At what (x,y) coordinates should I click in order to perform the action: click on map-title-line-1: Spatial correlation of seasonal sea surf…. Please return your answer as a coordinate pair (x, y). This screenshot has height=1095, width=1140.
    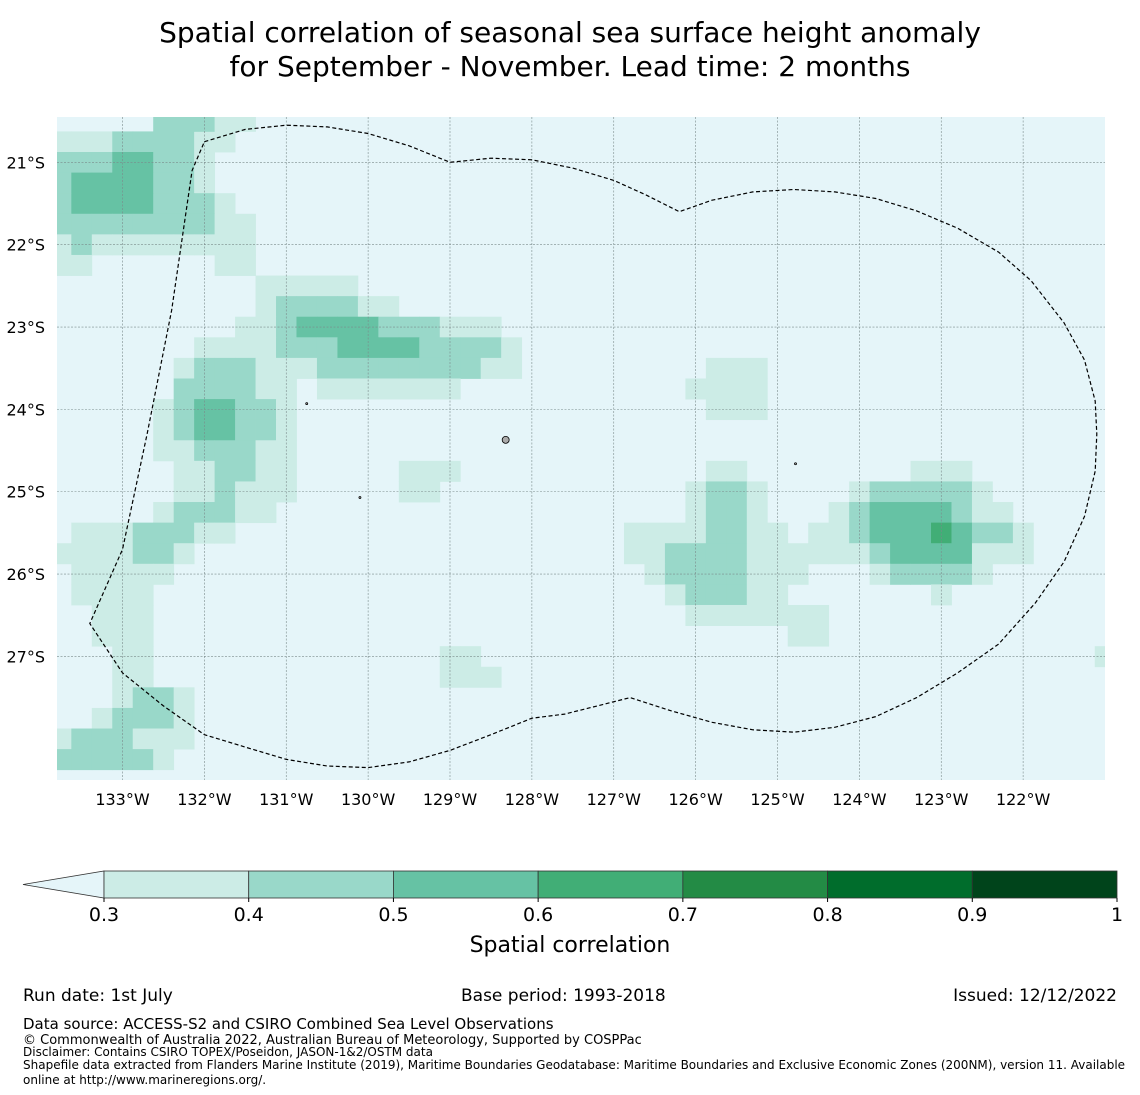
    Looking at the image, I should click on (570, 32).